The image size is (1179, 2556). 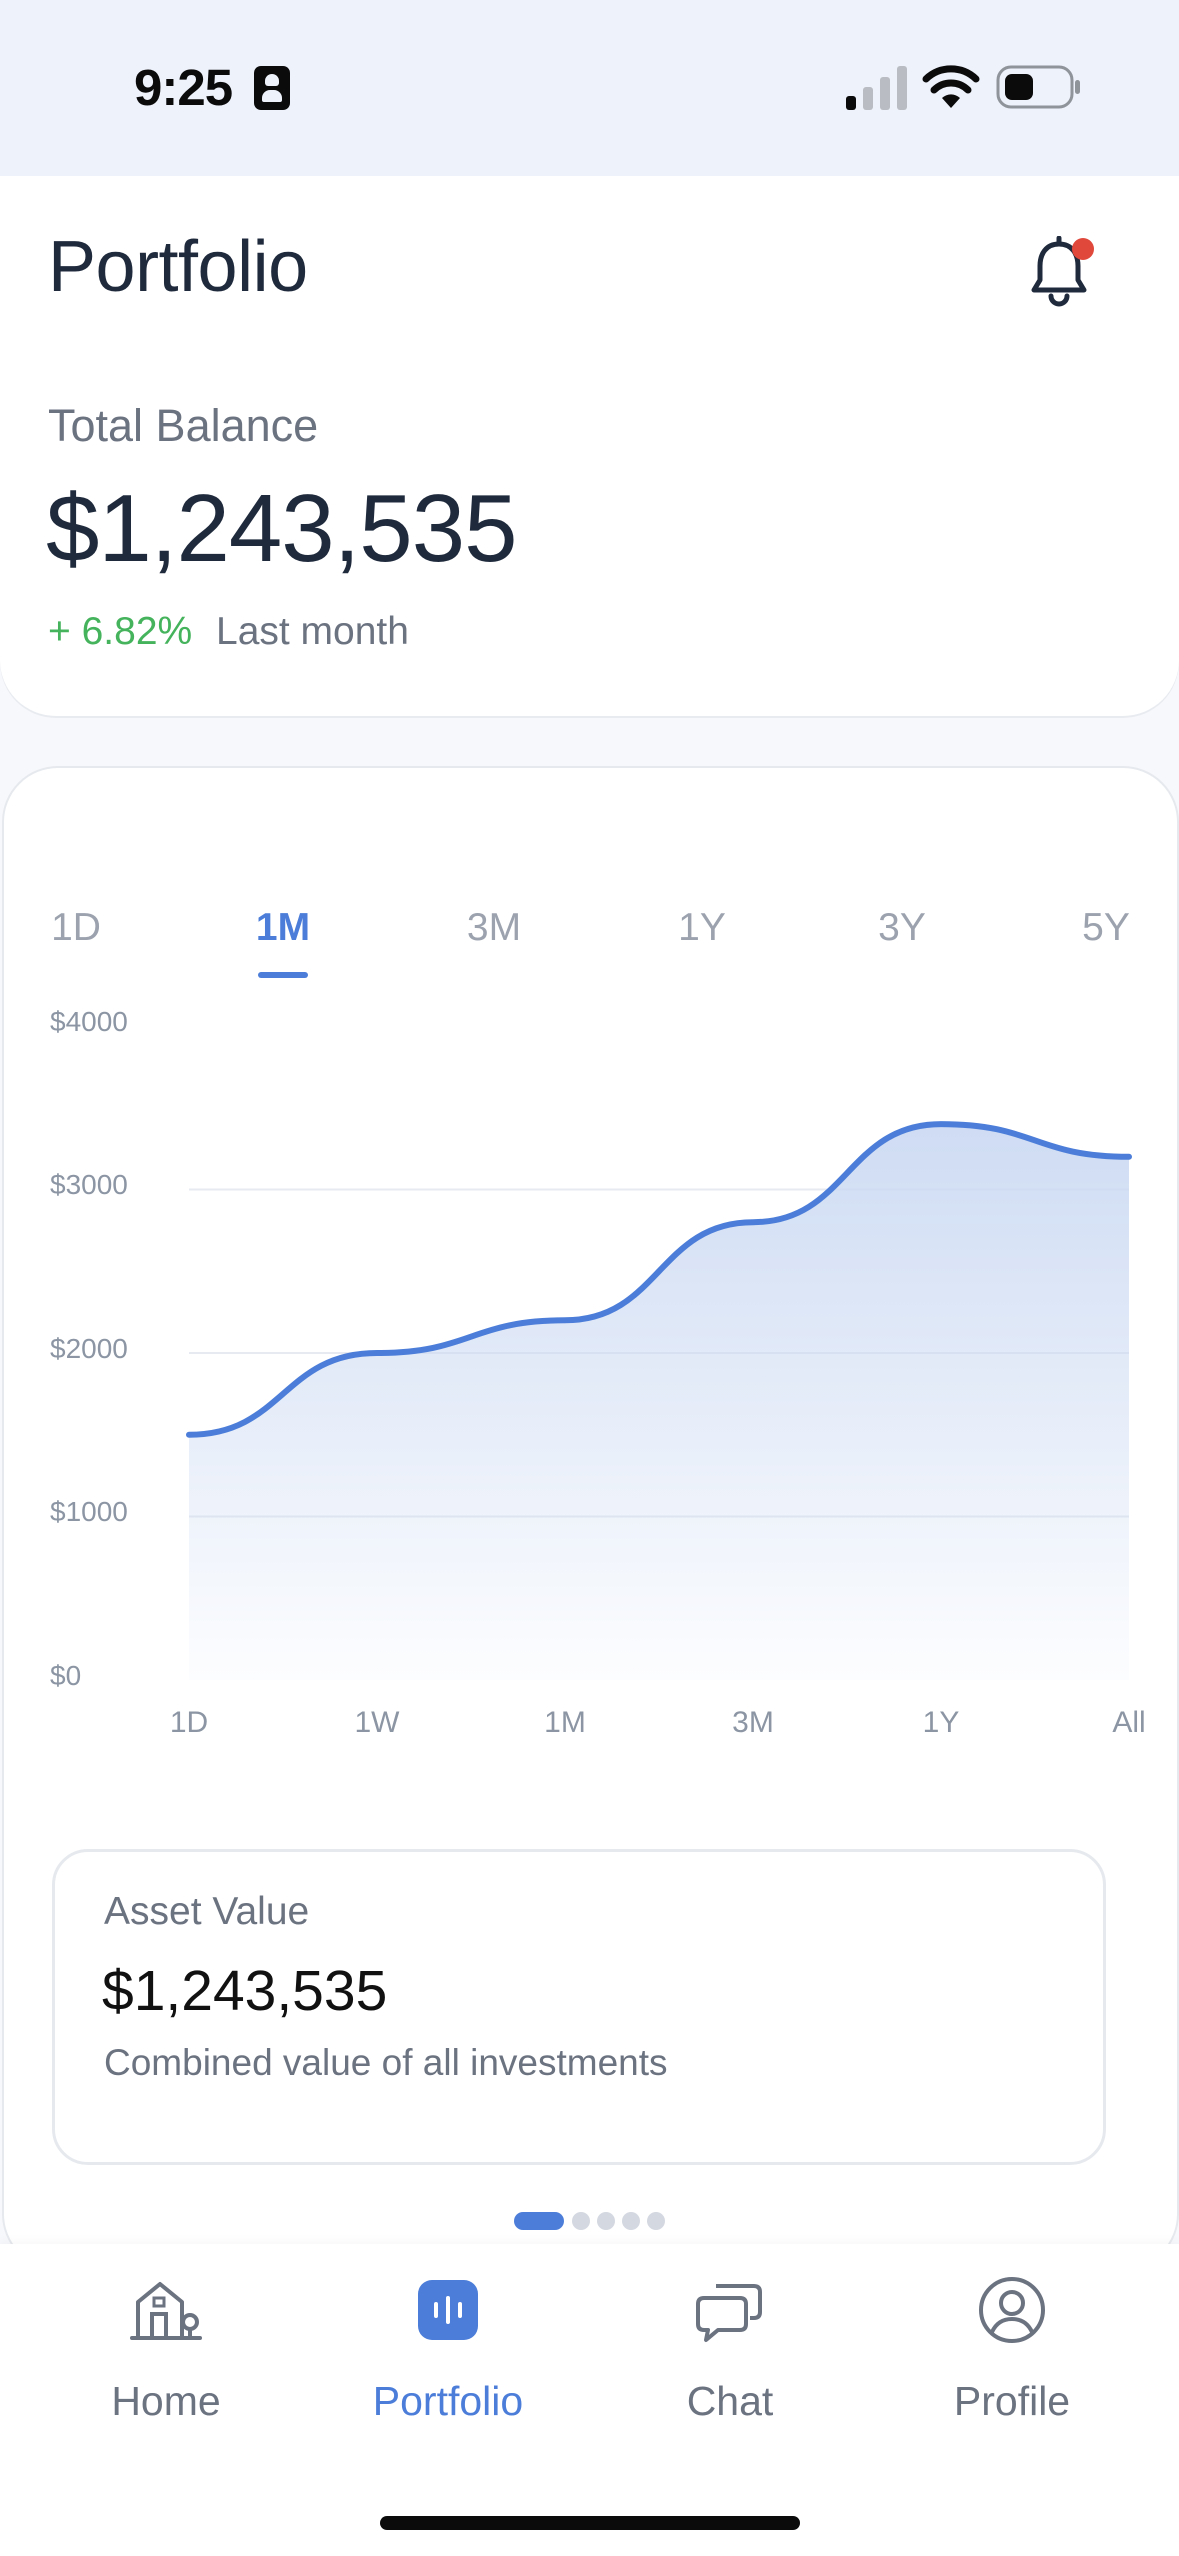 I want to click on y-tick-label: $0, so click(x=66, y=1675).